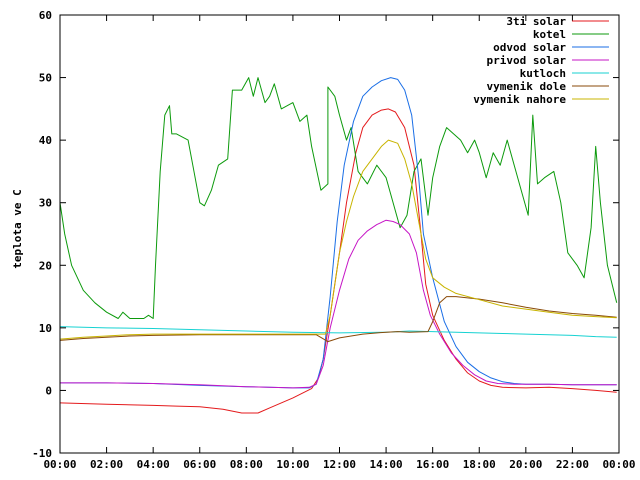 This screenshot has height=480, width=640. Describe the element at coordinates (106, 464) in the screenshot. I see `x-tick-label: 02:00` at that location.